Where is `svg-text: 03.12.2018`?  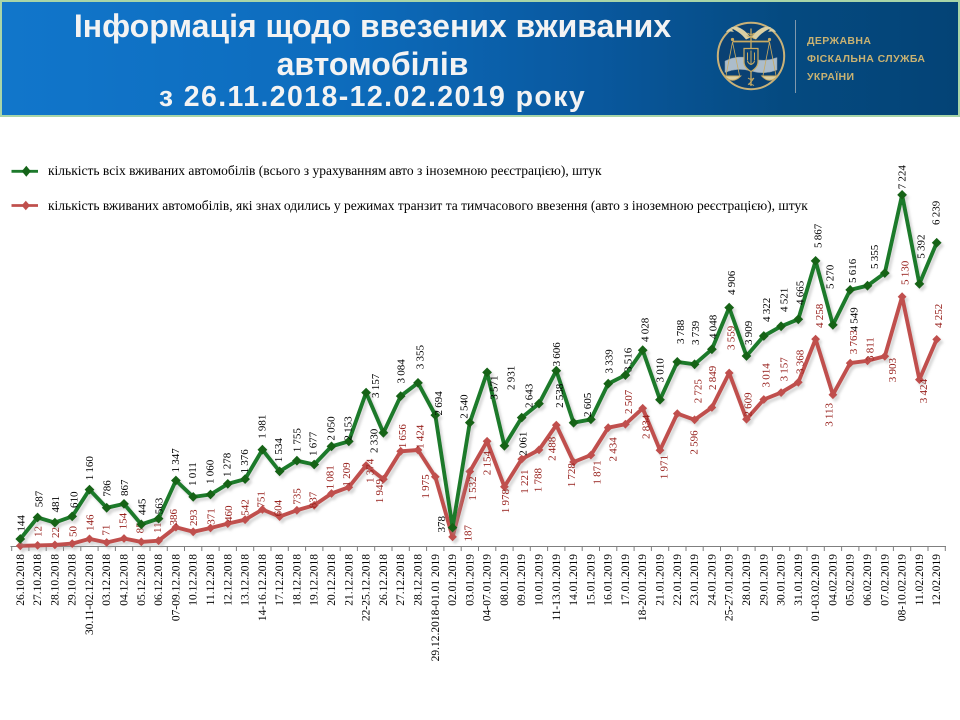
svg-text: 03.12.2018 is located at coordinates (107, 580).